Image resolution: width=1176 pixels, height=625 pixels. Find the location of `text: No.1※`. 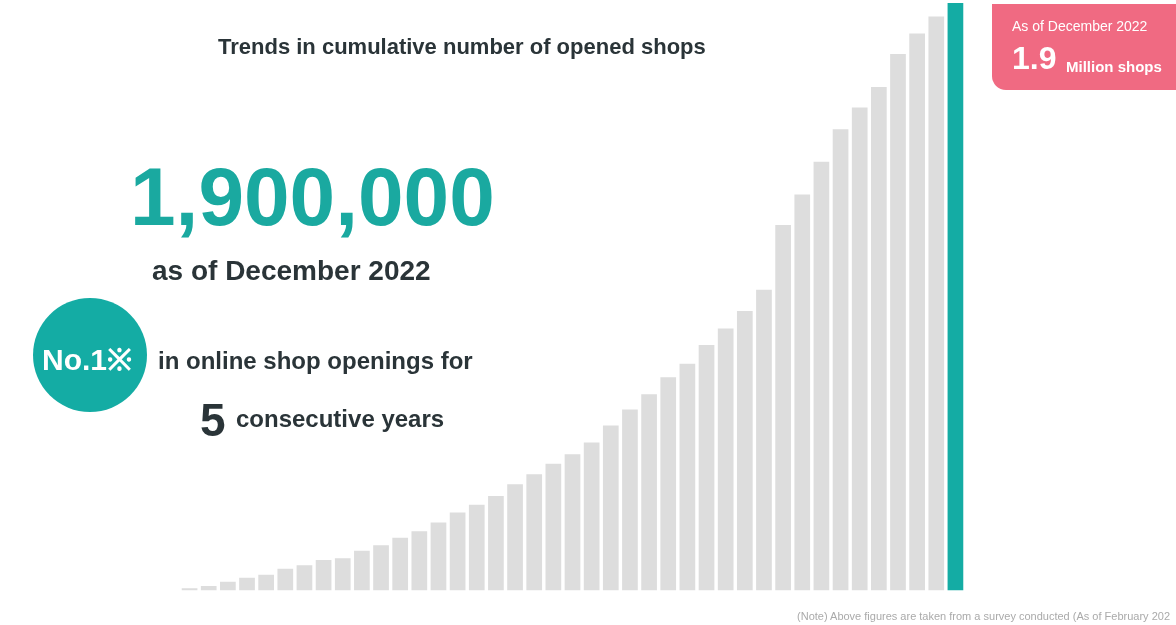

text: No.1※ is located at coordinates (87, 360).